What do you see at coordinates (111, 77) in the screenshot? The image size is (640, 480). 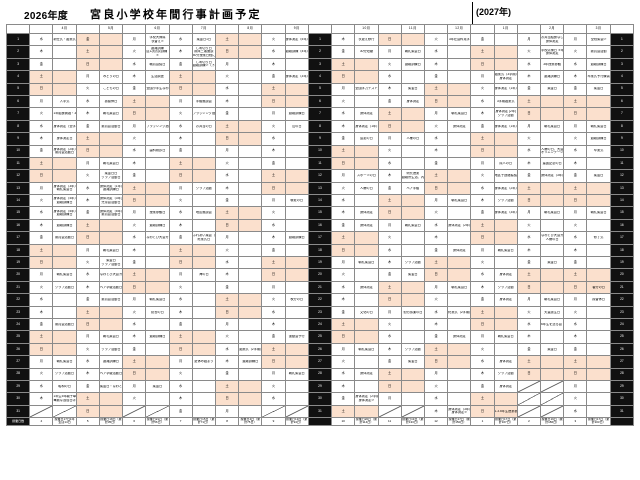 I see `event-cell-5月: みどりの日` at bounding box center [111, 77].